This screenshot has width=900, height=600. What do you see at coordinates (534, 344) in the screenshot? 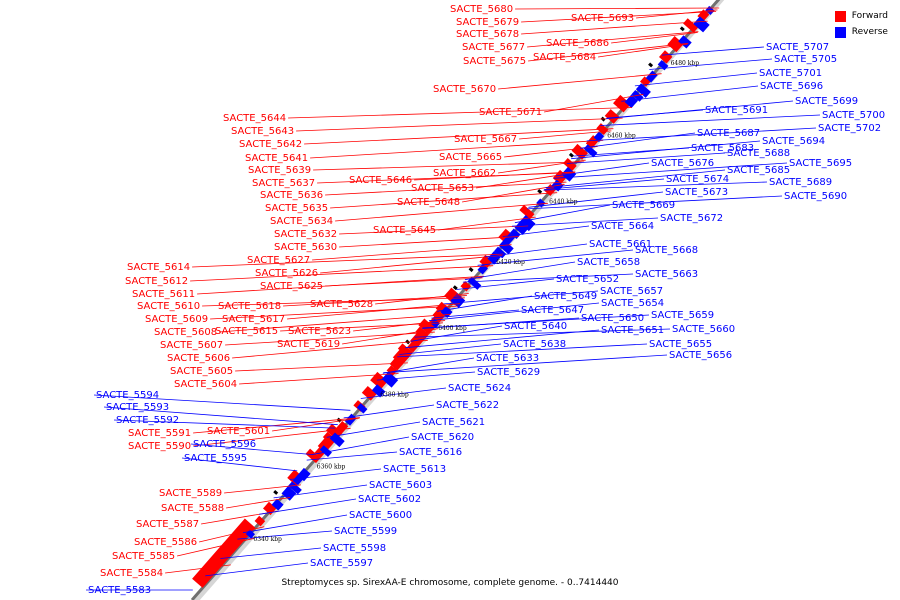
I see `reverse-gene-label: SACTE_5638` at bounding box center [534, 344].